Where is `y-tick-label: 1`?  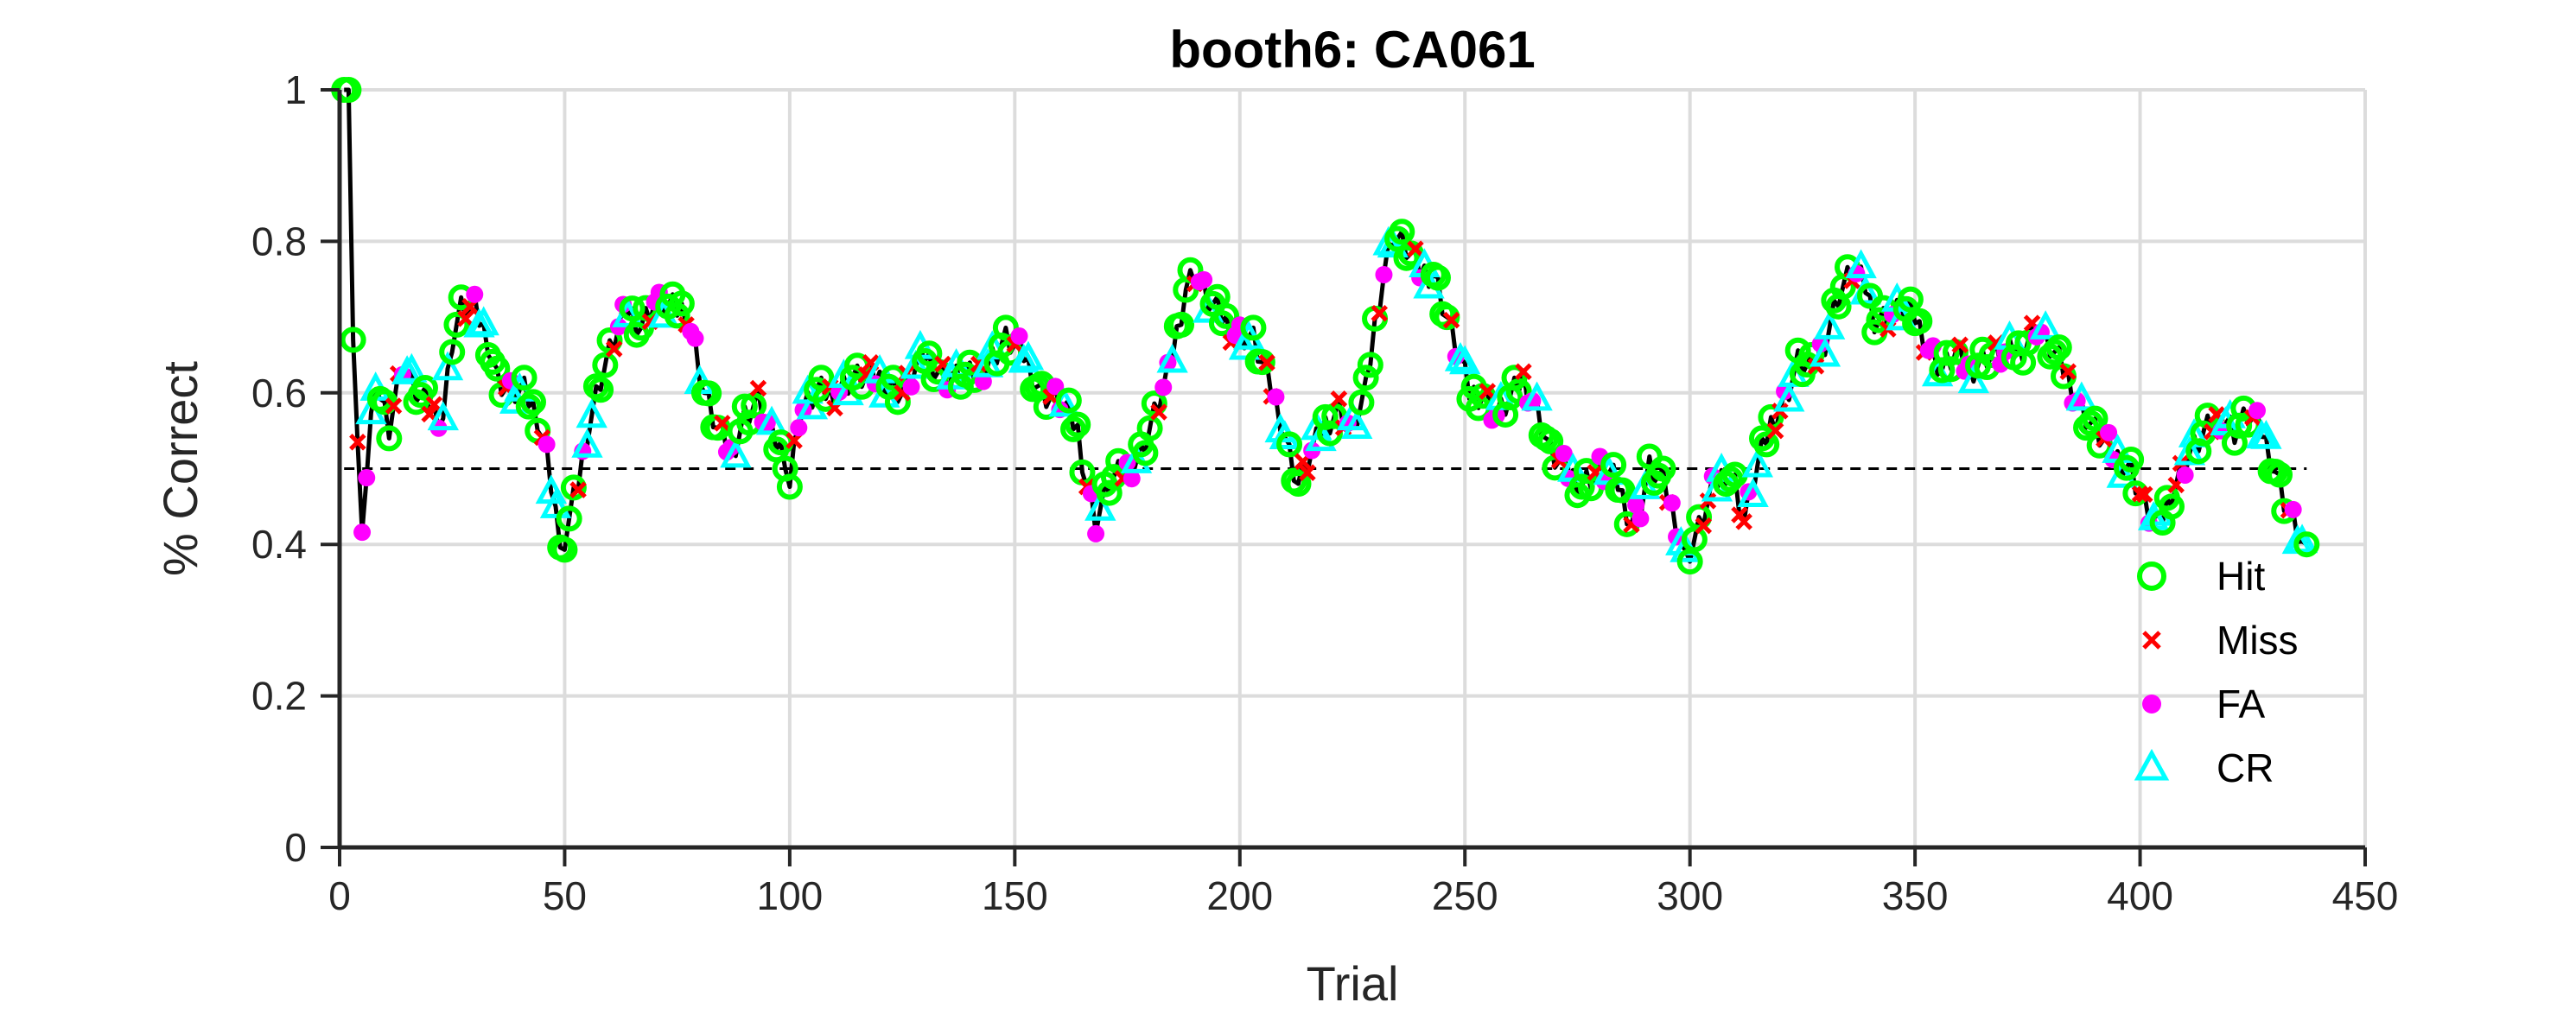
y-tick-label: 1 is located at coordinates (296, 89).